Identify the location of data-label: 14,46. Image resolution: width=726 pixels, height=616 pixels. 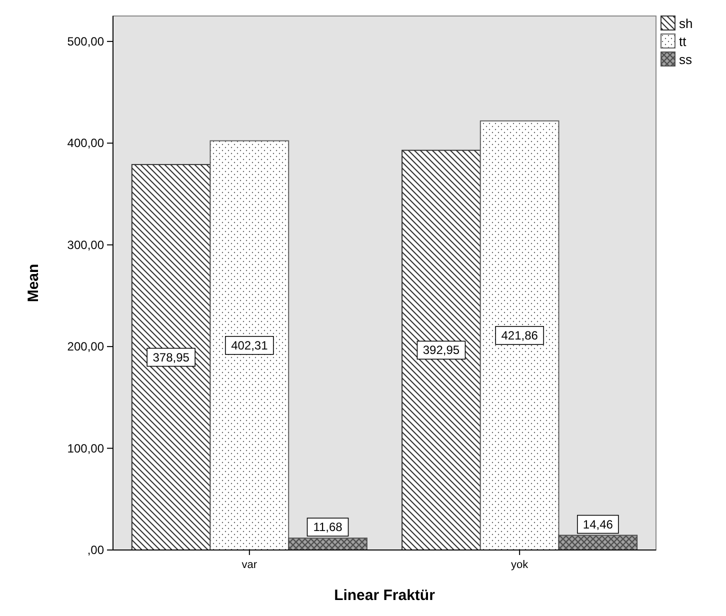
(598, 524).